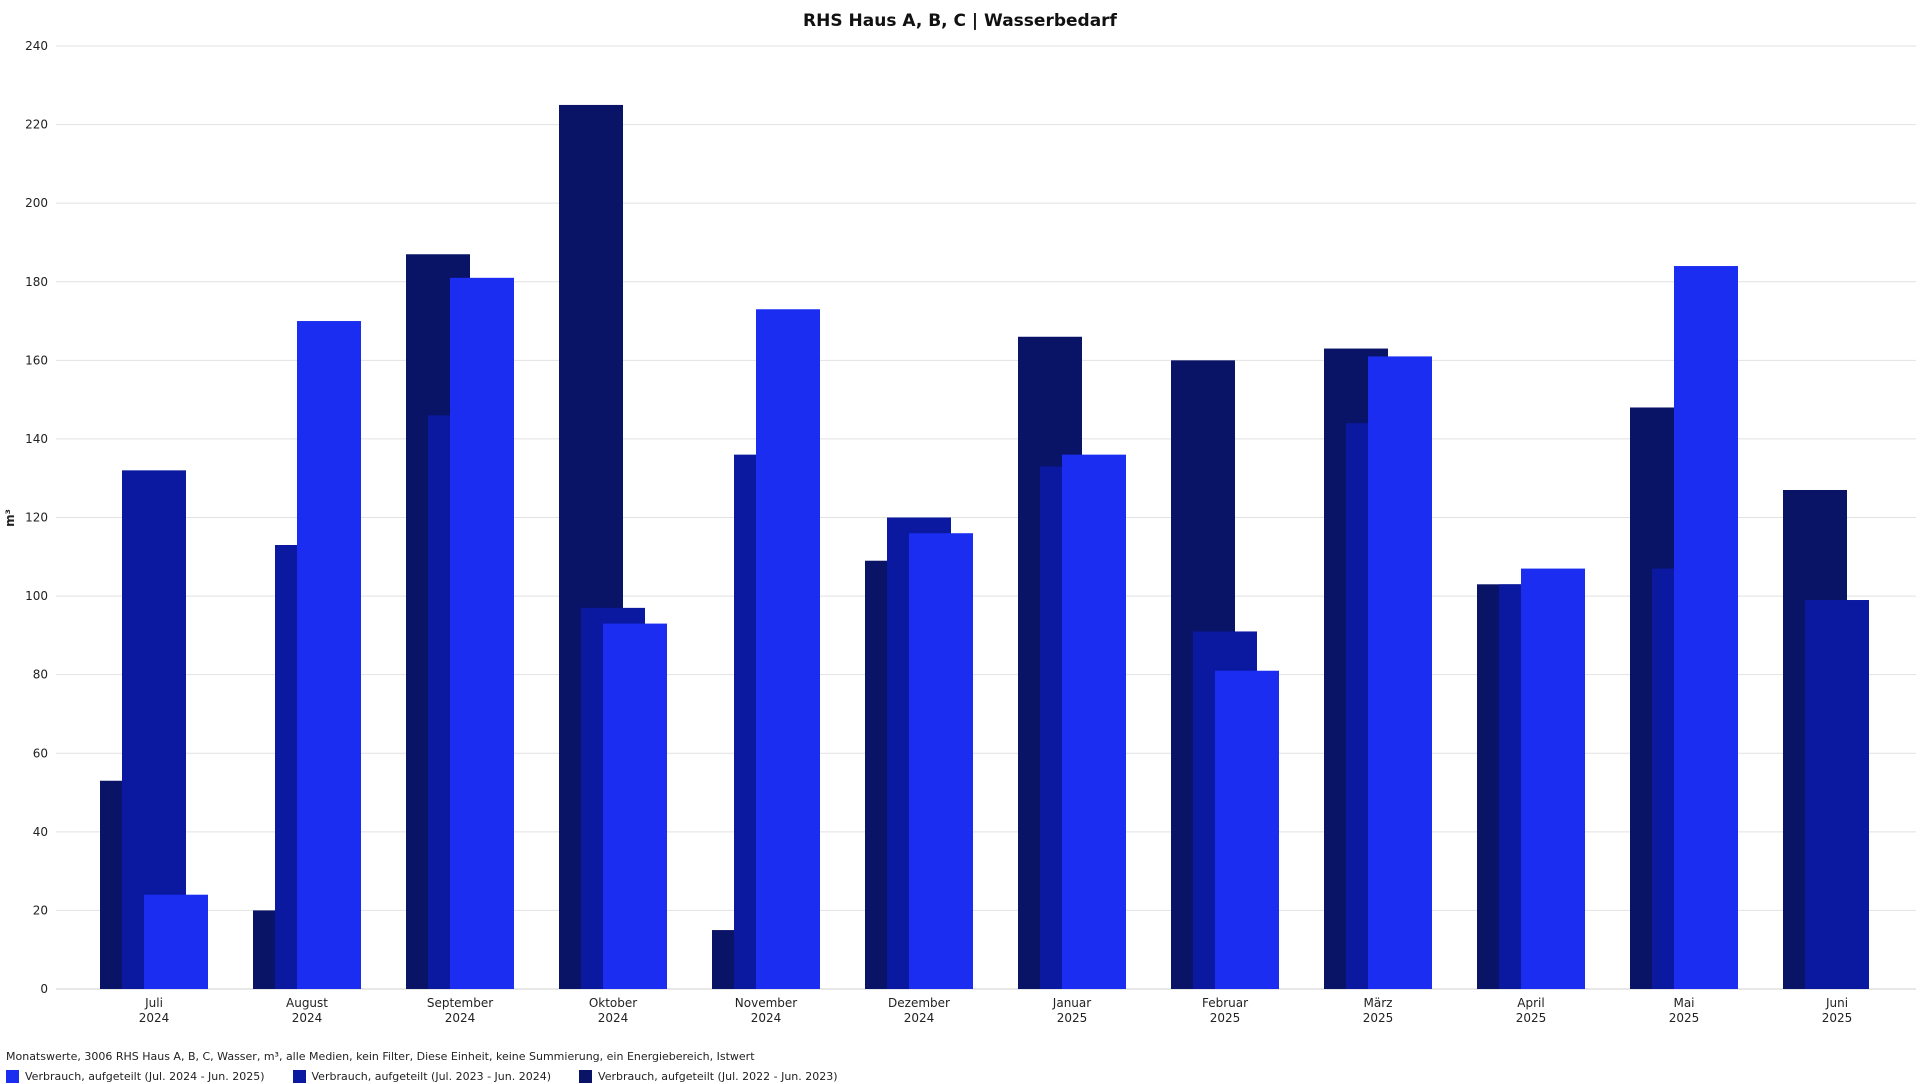  I want to click on y-tick-label: 80, so click(40, 675).